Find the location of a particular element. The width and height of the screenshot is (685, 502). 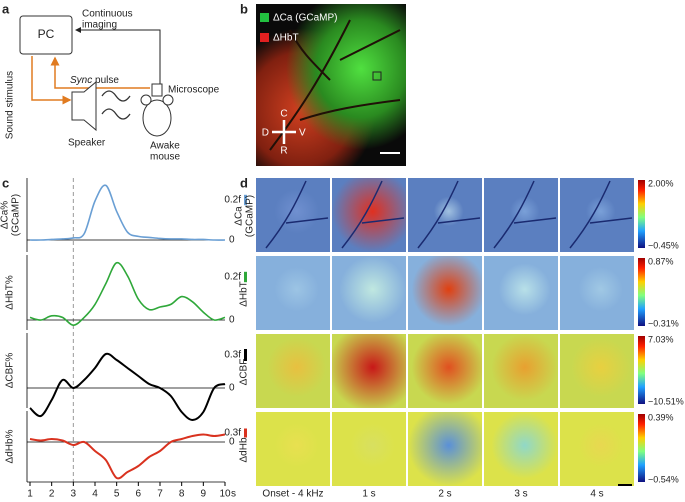

colorbar-min: −0.45% is located at coordinates (663, 245).